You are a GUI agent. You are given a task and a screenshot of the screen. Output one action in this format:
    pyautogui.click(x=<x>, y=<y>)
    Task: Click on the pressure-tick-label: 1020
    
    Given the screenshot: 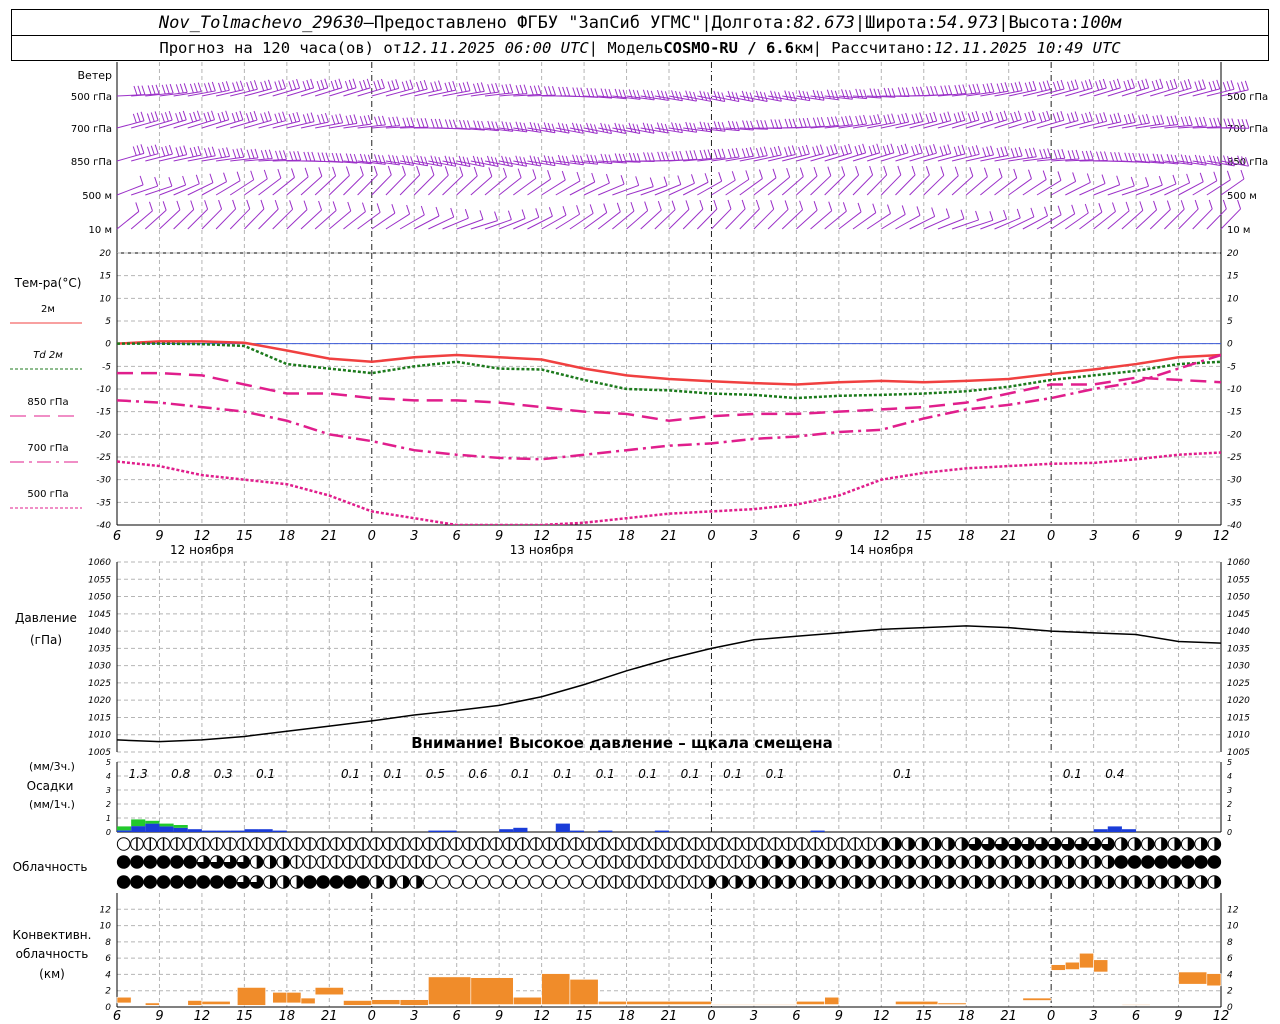 What is the action you would take?
    pyautogui.click(x=1238, y=701)
    